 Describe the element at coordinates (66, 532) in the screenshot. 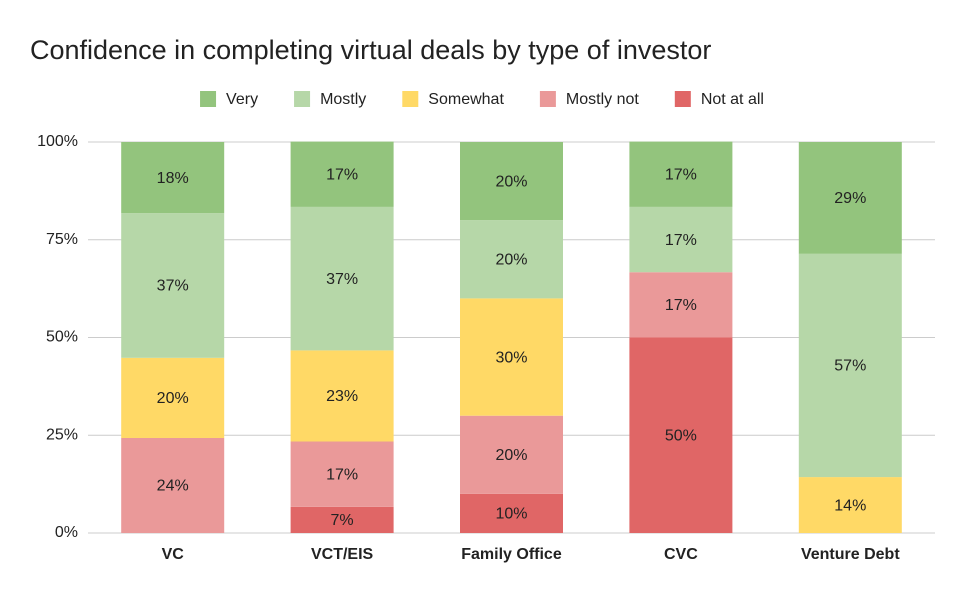

I see `y-tick-label: 0%` at that location.